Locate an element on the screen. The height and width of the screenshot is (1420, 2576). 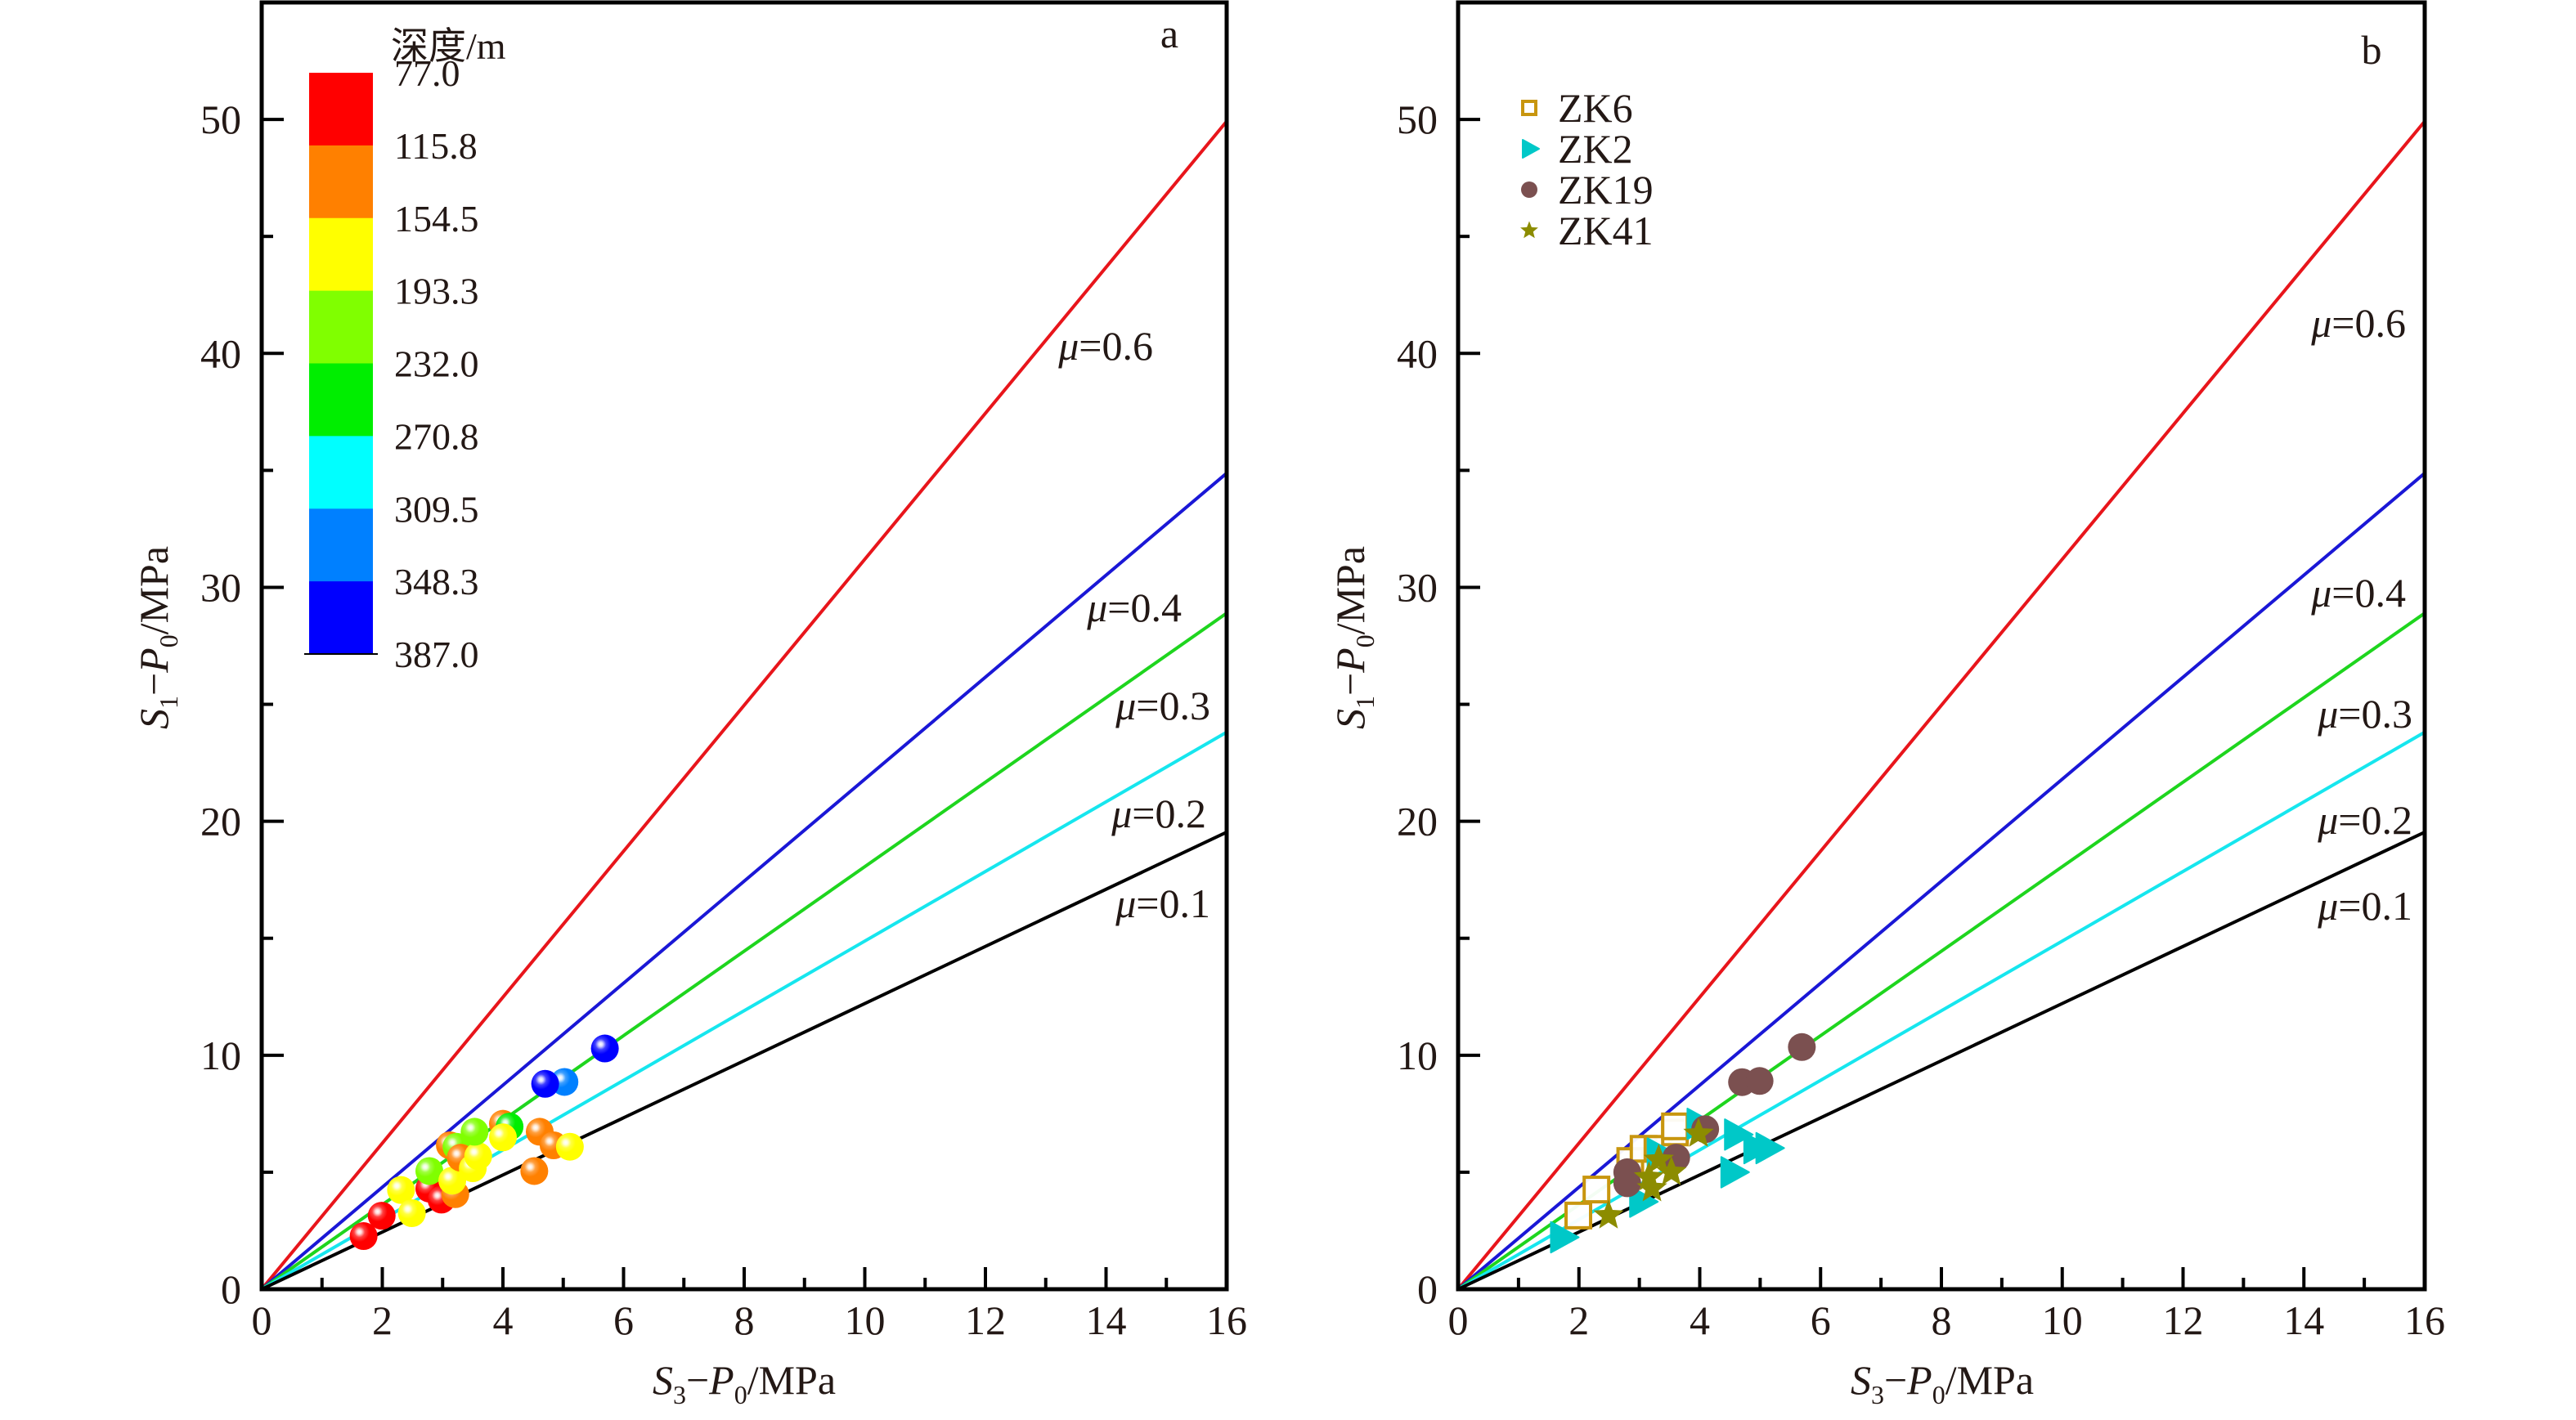
legend-marker-zk19-icon is located at coordinates (1529, 189).